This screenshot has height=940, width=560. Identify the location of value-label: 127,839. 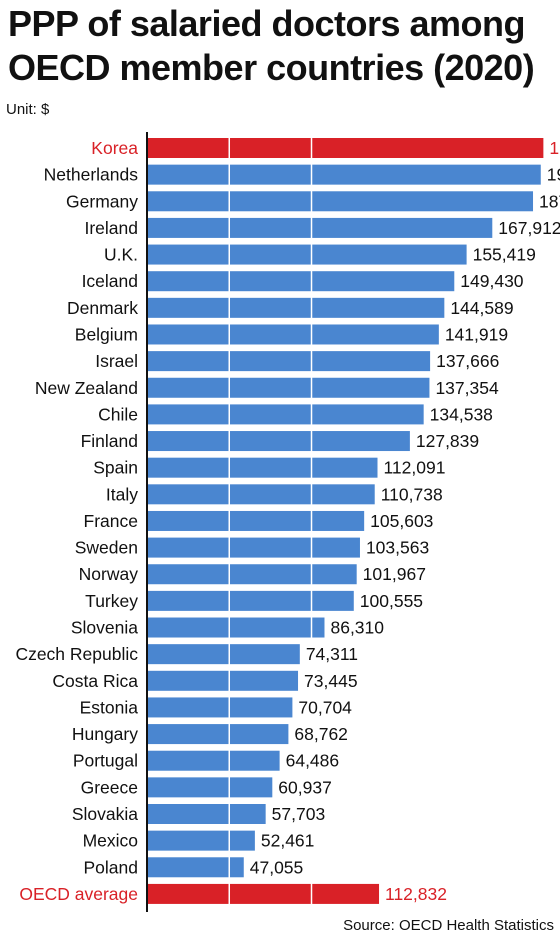
(447, 441).